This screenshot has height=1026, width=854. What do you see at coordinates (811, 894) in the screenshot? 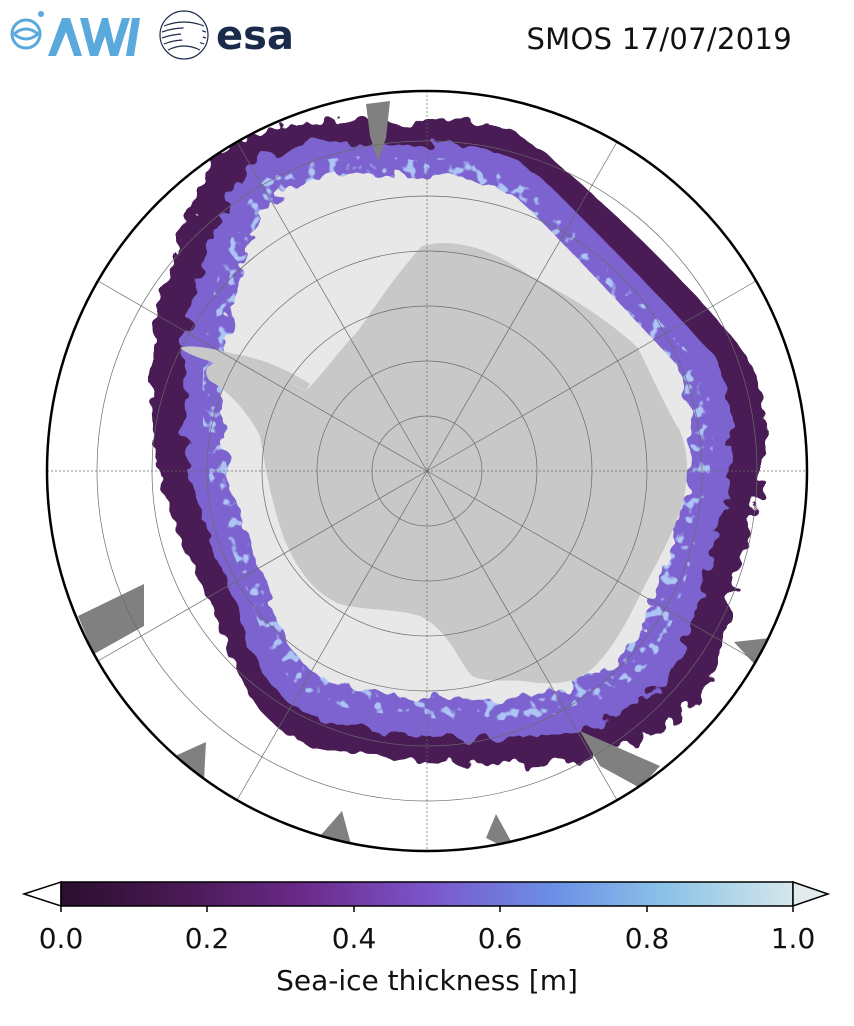
I see `colorbar-extend-high` at bounding box center [811, 894].